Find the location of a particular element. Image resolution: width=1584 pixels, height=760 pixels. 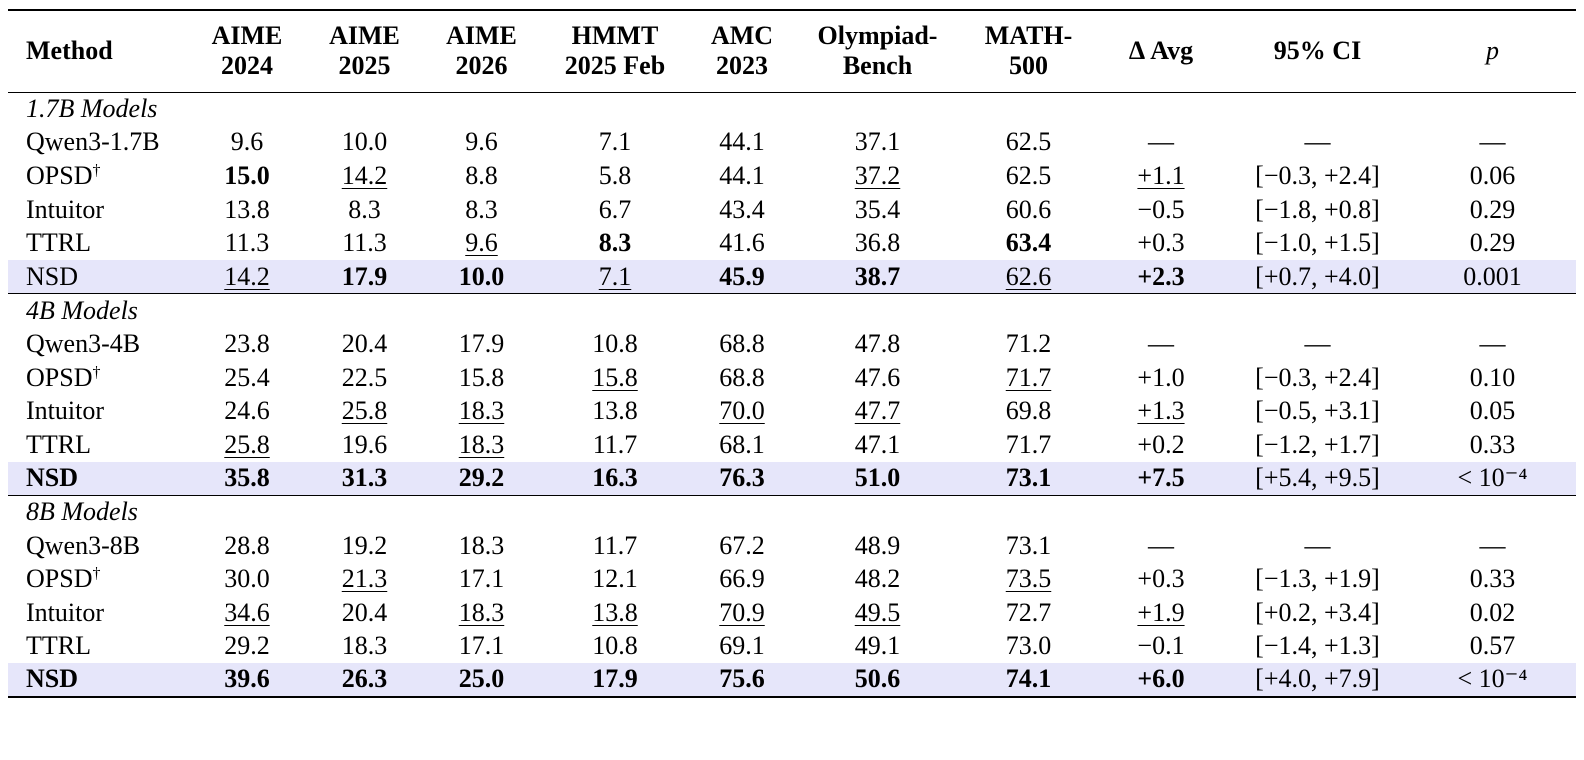

cell-value: 9.6 is located at coordinates (247, 142).